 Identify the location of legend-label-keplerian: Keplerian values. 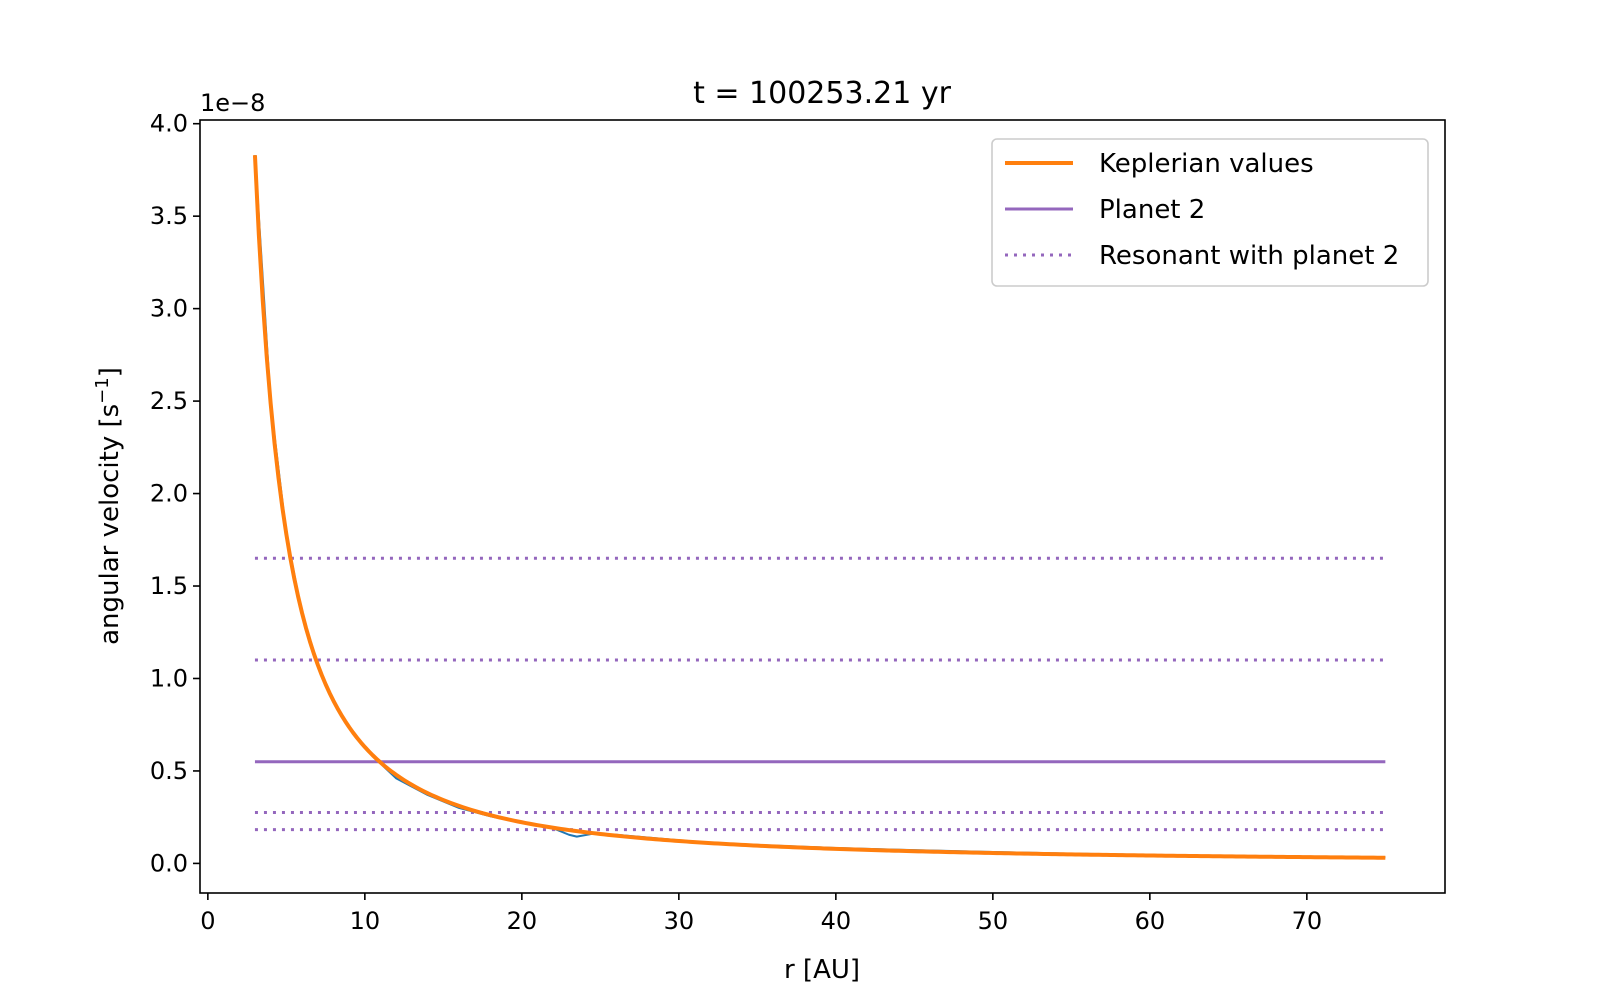
(1206, 164).